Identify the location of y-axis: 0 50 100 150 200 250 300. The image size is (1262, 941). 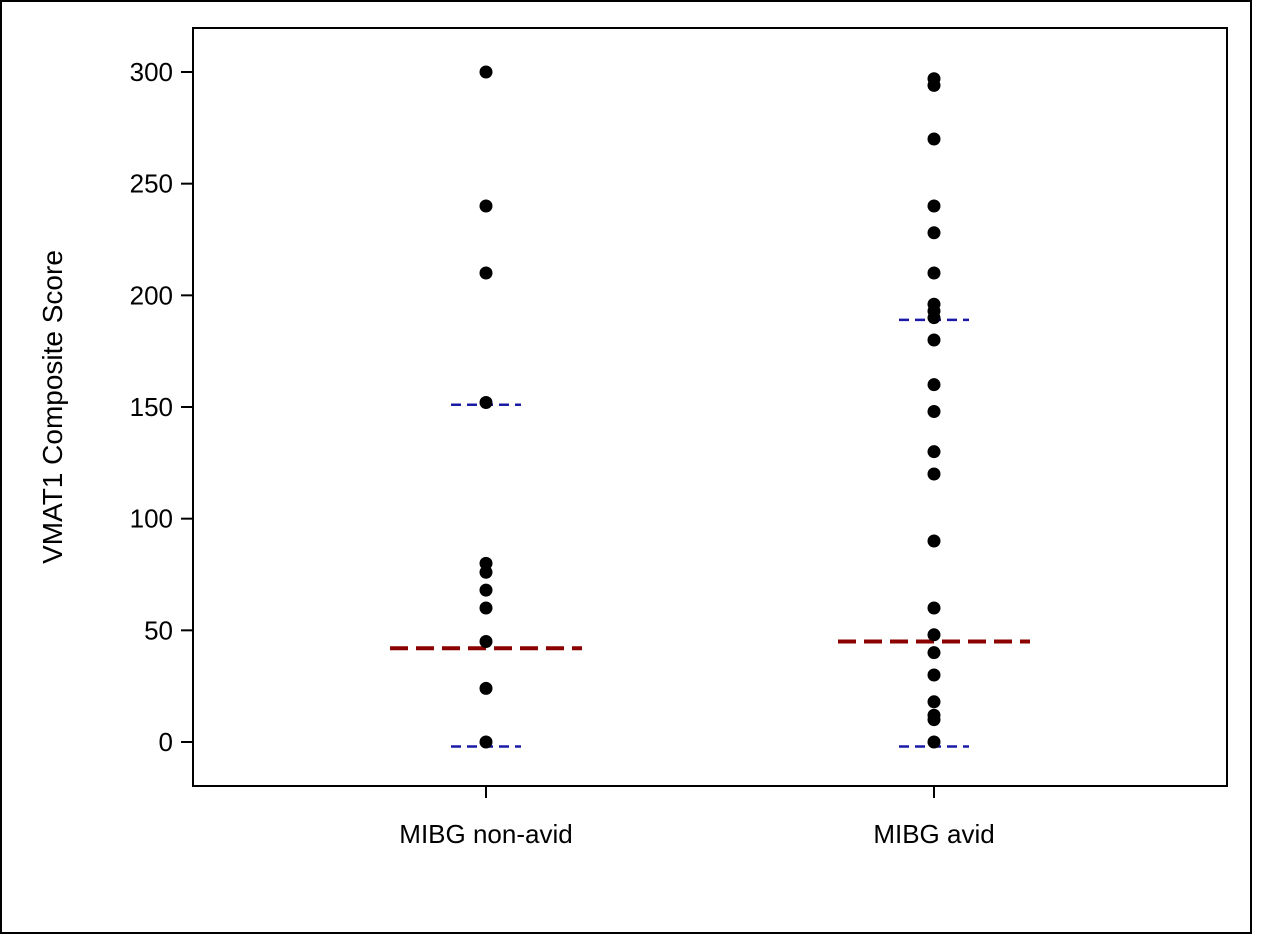
(161, 407).